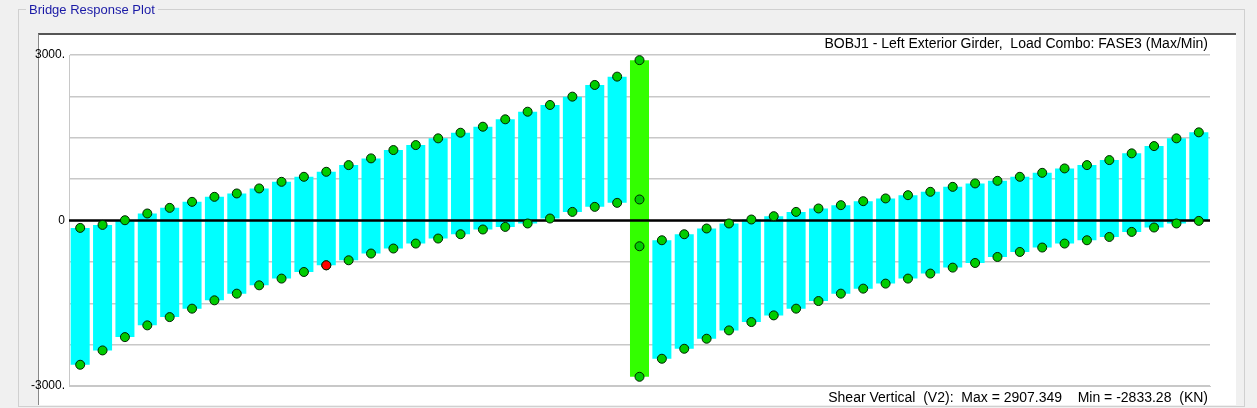 This screenshot has width=1257, height=408. I want to click on chart-title: Bridge Response Plot, so click(92, 9).